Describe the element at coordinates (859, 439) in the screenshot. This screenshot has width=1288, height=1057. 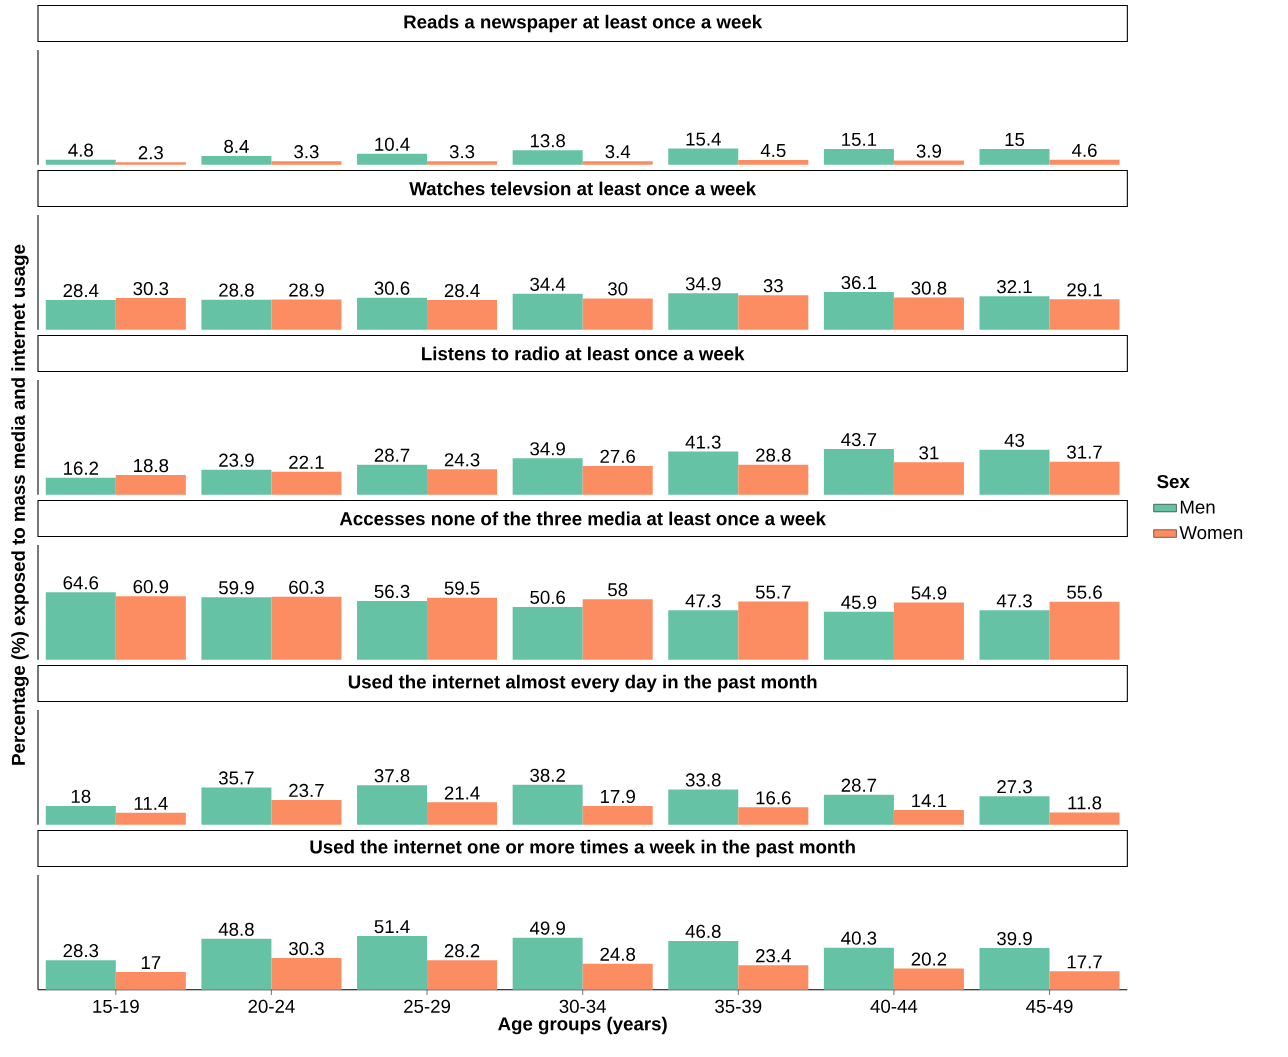
I see `data-label: 43.7` at that location.